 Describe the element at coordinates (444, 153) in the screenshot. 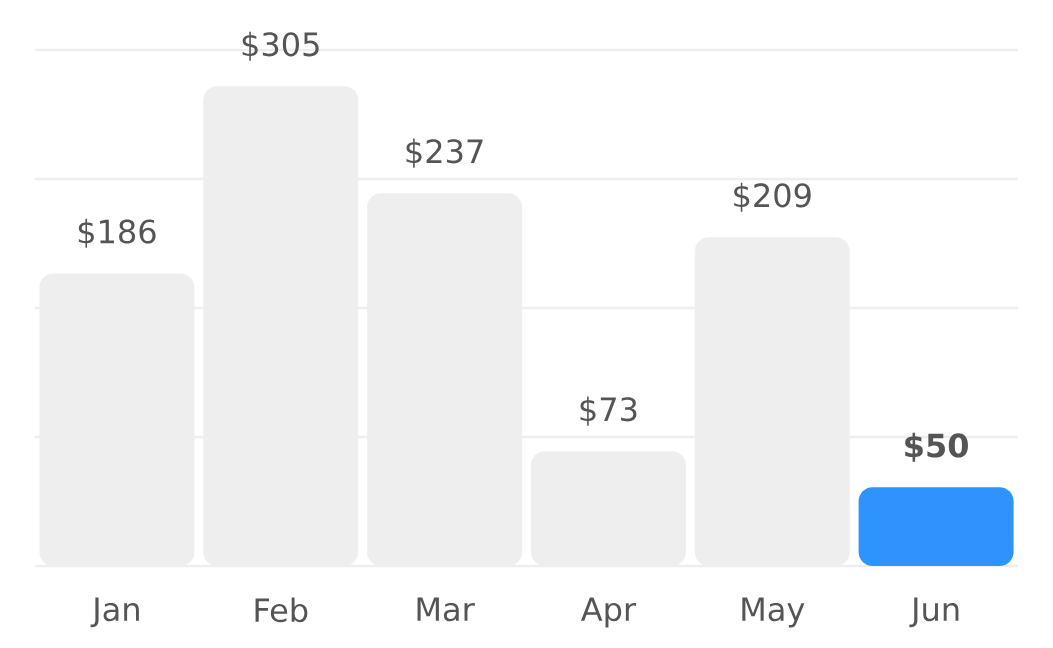

I see `data-label: $237` at that location.